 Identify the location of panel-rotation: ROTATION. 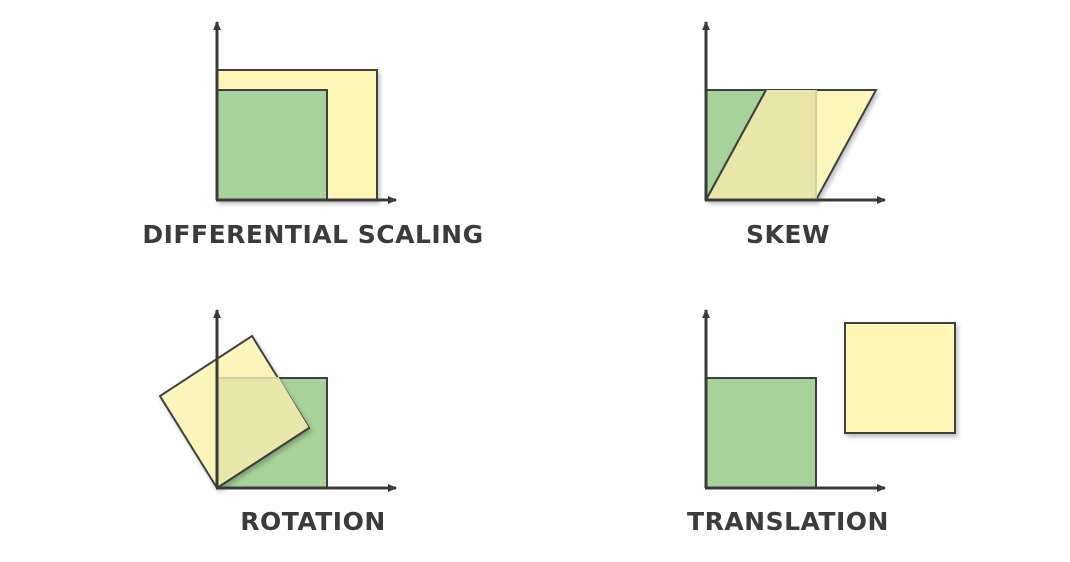
(277, 422).